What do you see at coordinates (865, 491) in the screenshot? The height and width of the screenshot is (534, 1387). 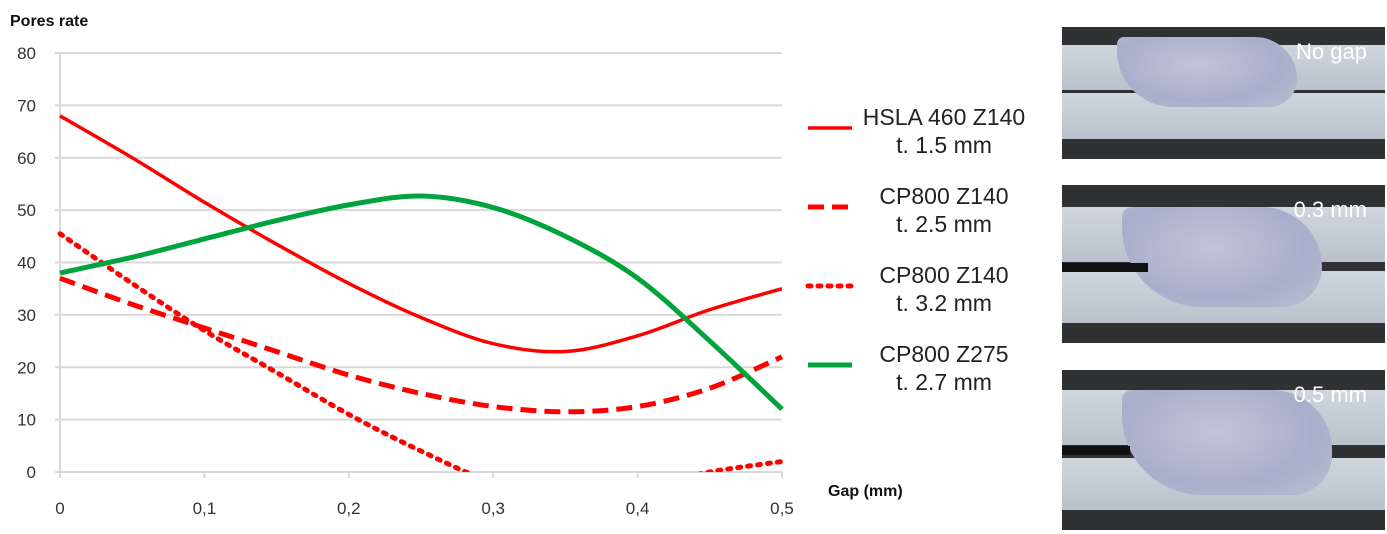 I see `x-axis-title: Gap (mm)` at bounding box center [865, 491].